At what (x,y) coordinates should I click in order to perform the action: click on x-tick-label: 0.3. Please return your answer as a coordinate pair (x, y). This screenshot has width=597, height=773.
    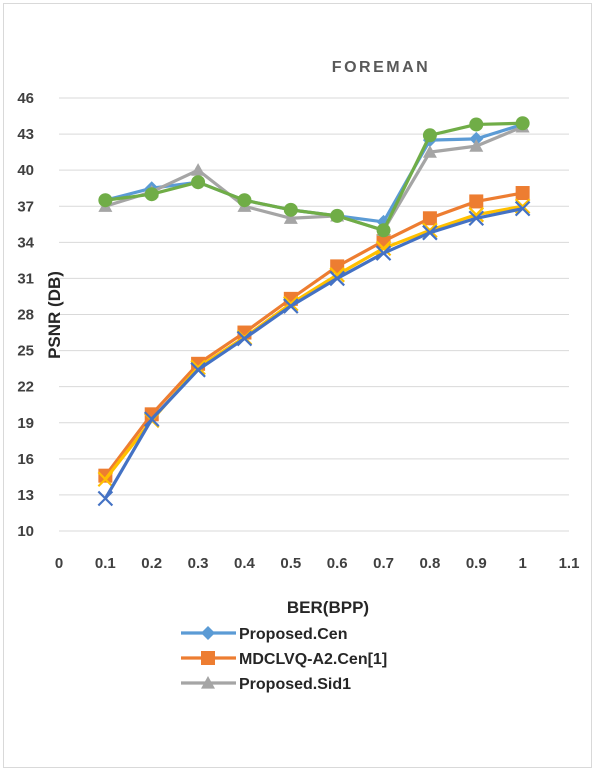
    Looking at the image, I should click on (198, 563).